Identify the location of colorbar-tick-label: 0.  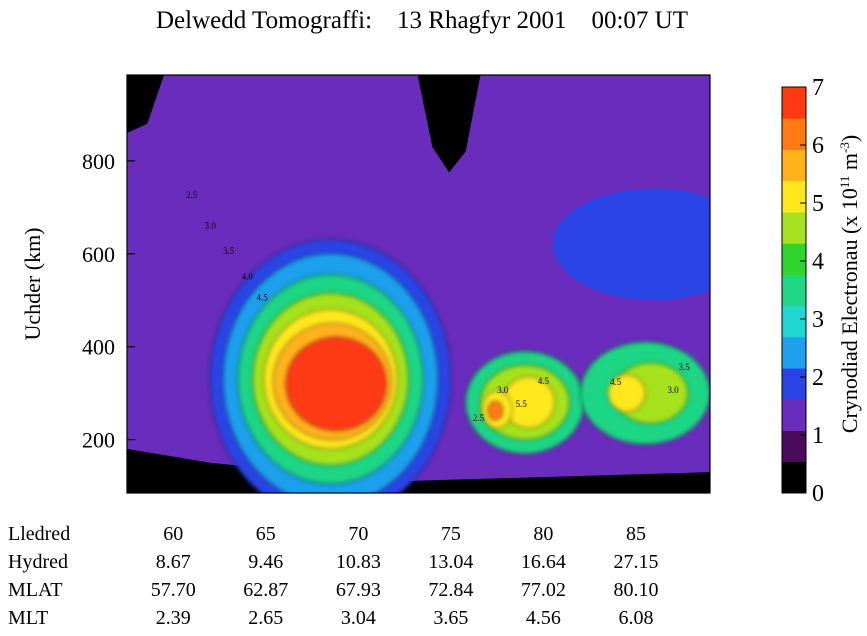
(818, 494).